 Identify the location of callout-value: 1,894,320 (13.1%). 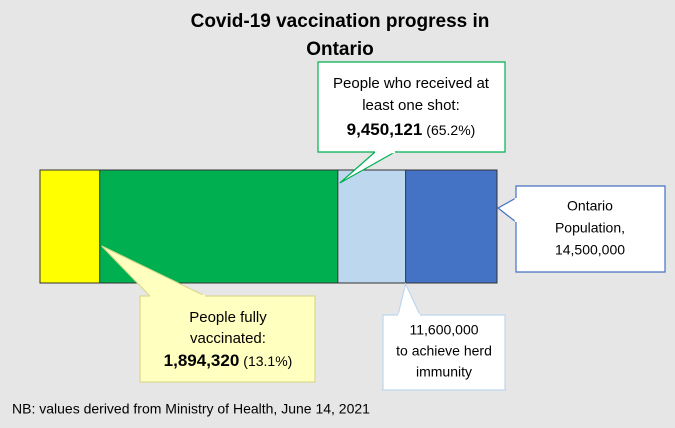
(228, 360).